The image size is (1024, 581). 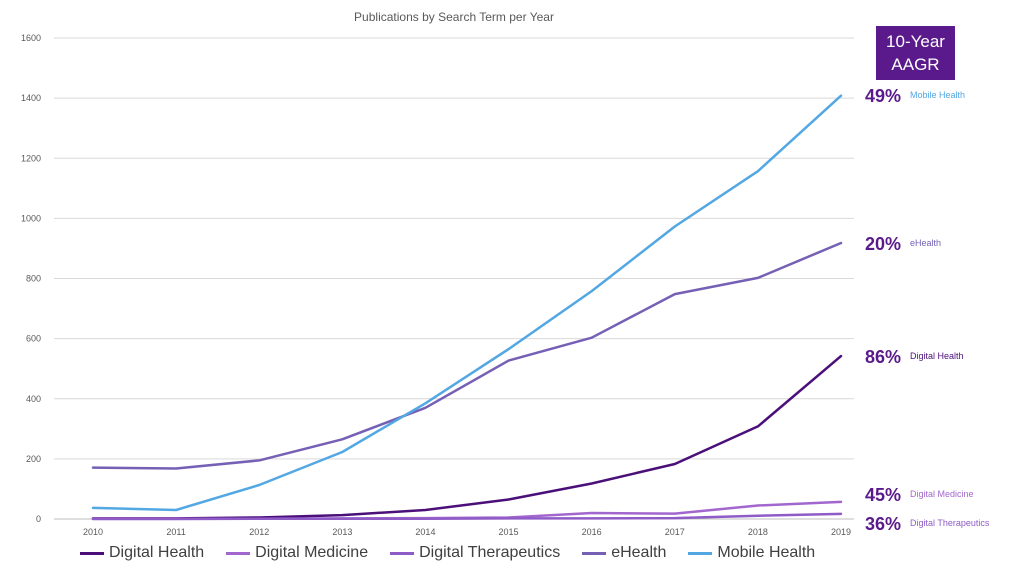 I want to click on legend-item: Digital Health, so click(x=142, y=553).